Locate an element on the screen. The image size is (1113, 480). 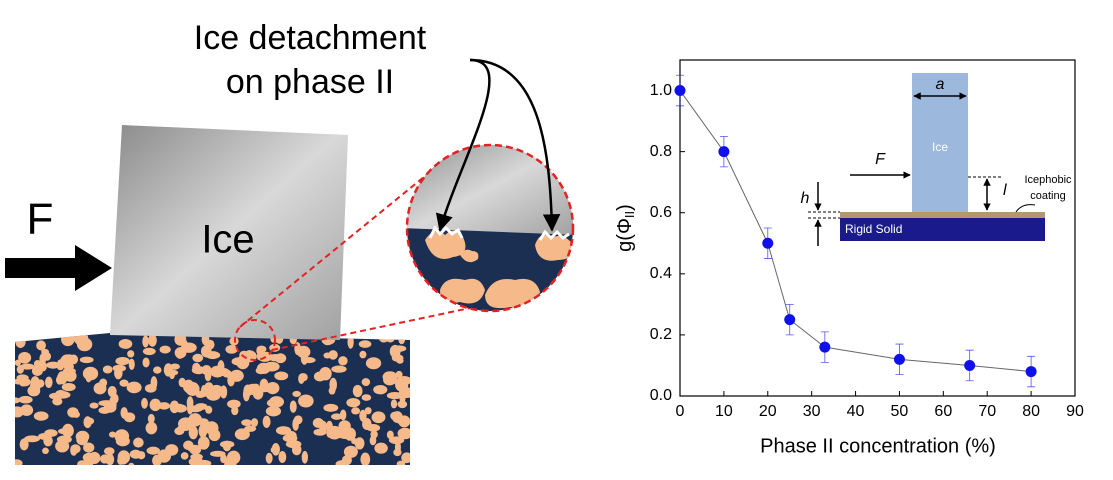
x-tick-label: 50 is located at coordinates (900, 411).